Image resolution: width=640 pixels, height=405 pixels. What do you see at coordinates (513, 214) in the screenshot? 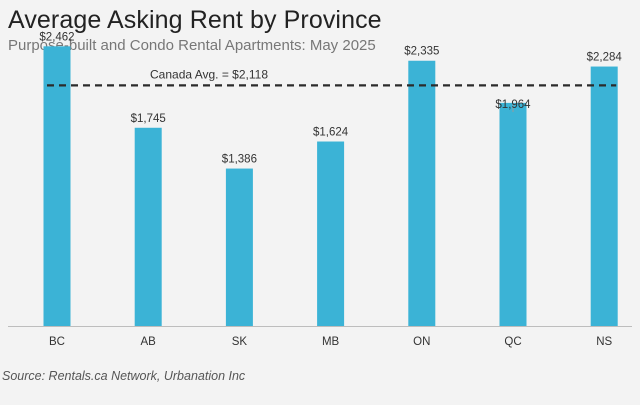
I see `bar-qc` at bounding box center [513, 214].